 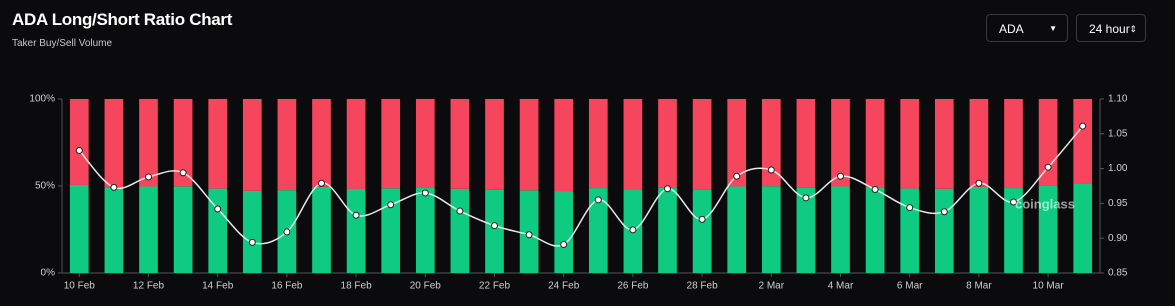 I want to click on symbol-value: ADA, so click(x=1011, y=29).